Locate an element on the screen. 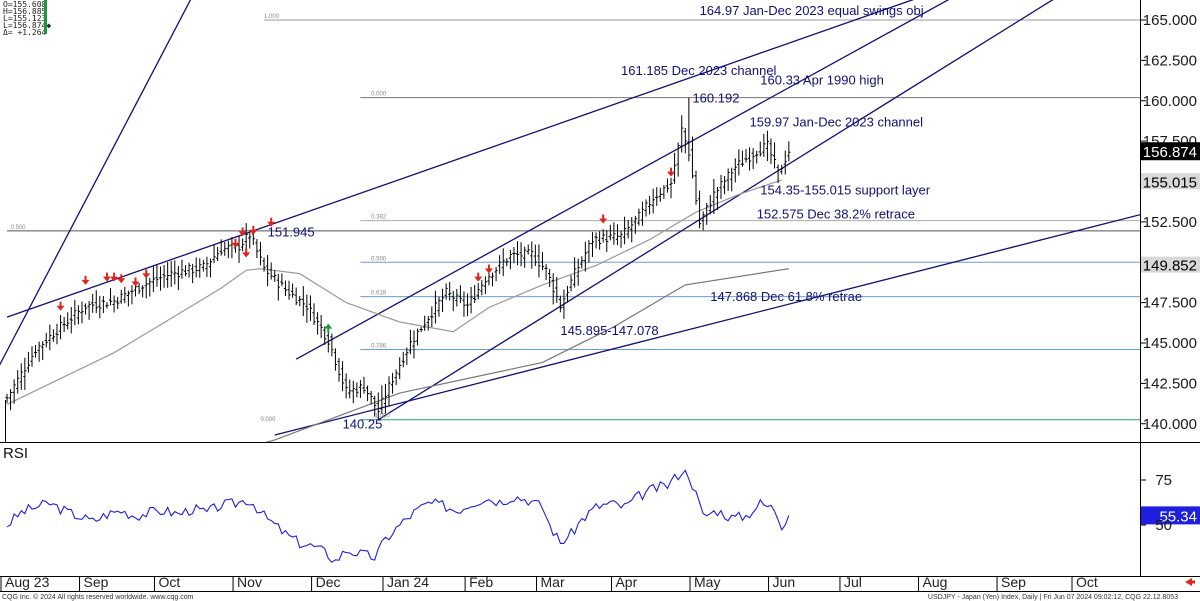  price-axis-label: 140.000 is located at coordinates (1170, 424).